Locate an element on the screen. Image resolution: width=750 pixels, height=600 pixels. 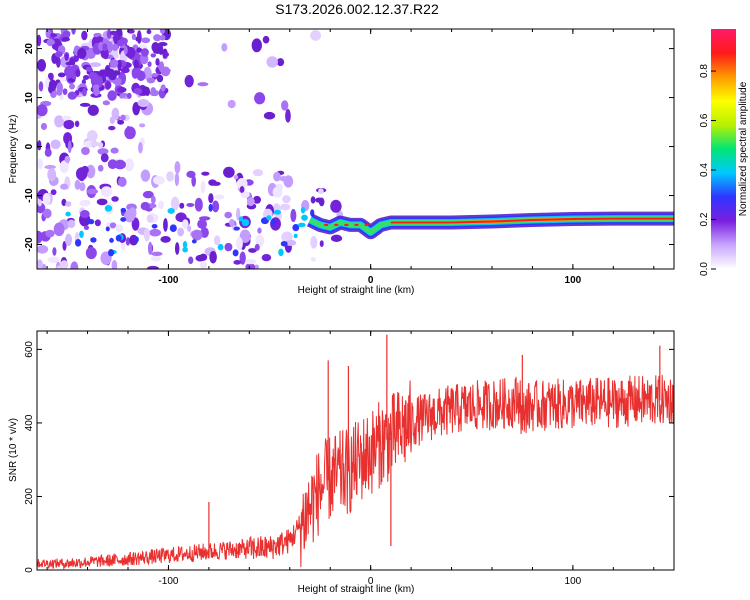
snr-x-label: Height of straight line (km) is located at coordinates (356, 589).